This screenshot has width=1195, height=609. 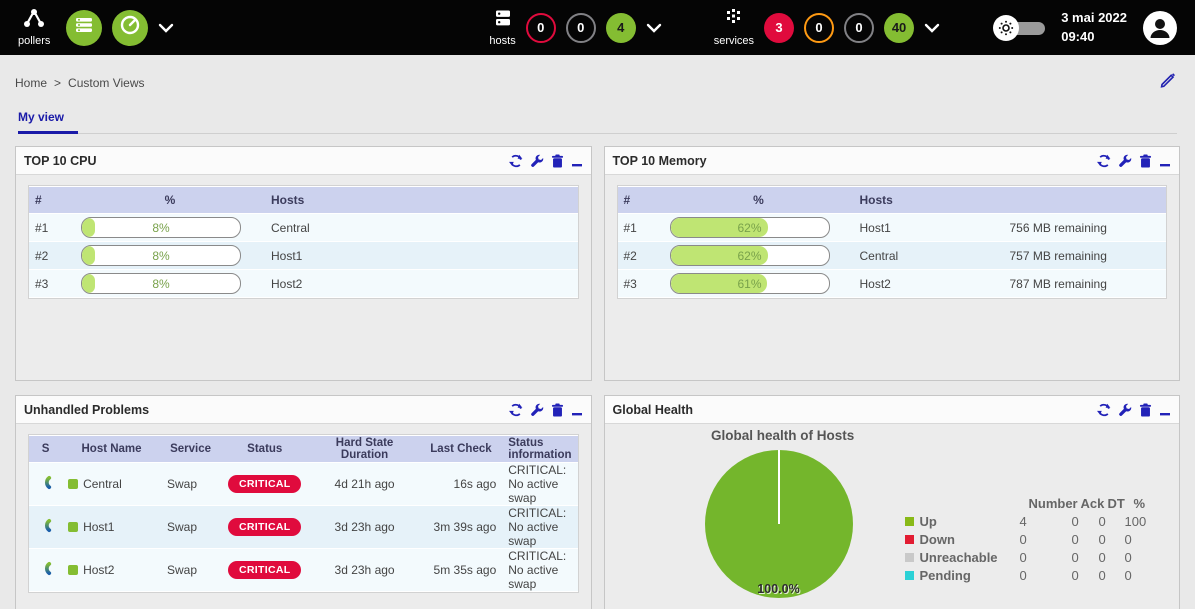 I want to click on hosts-health-pie-chart, so click(x=778, y=524).